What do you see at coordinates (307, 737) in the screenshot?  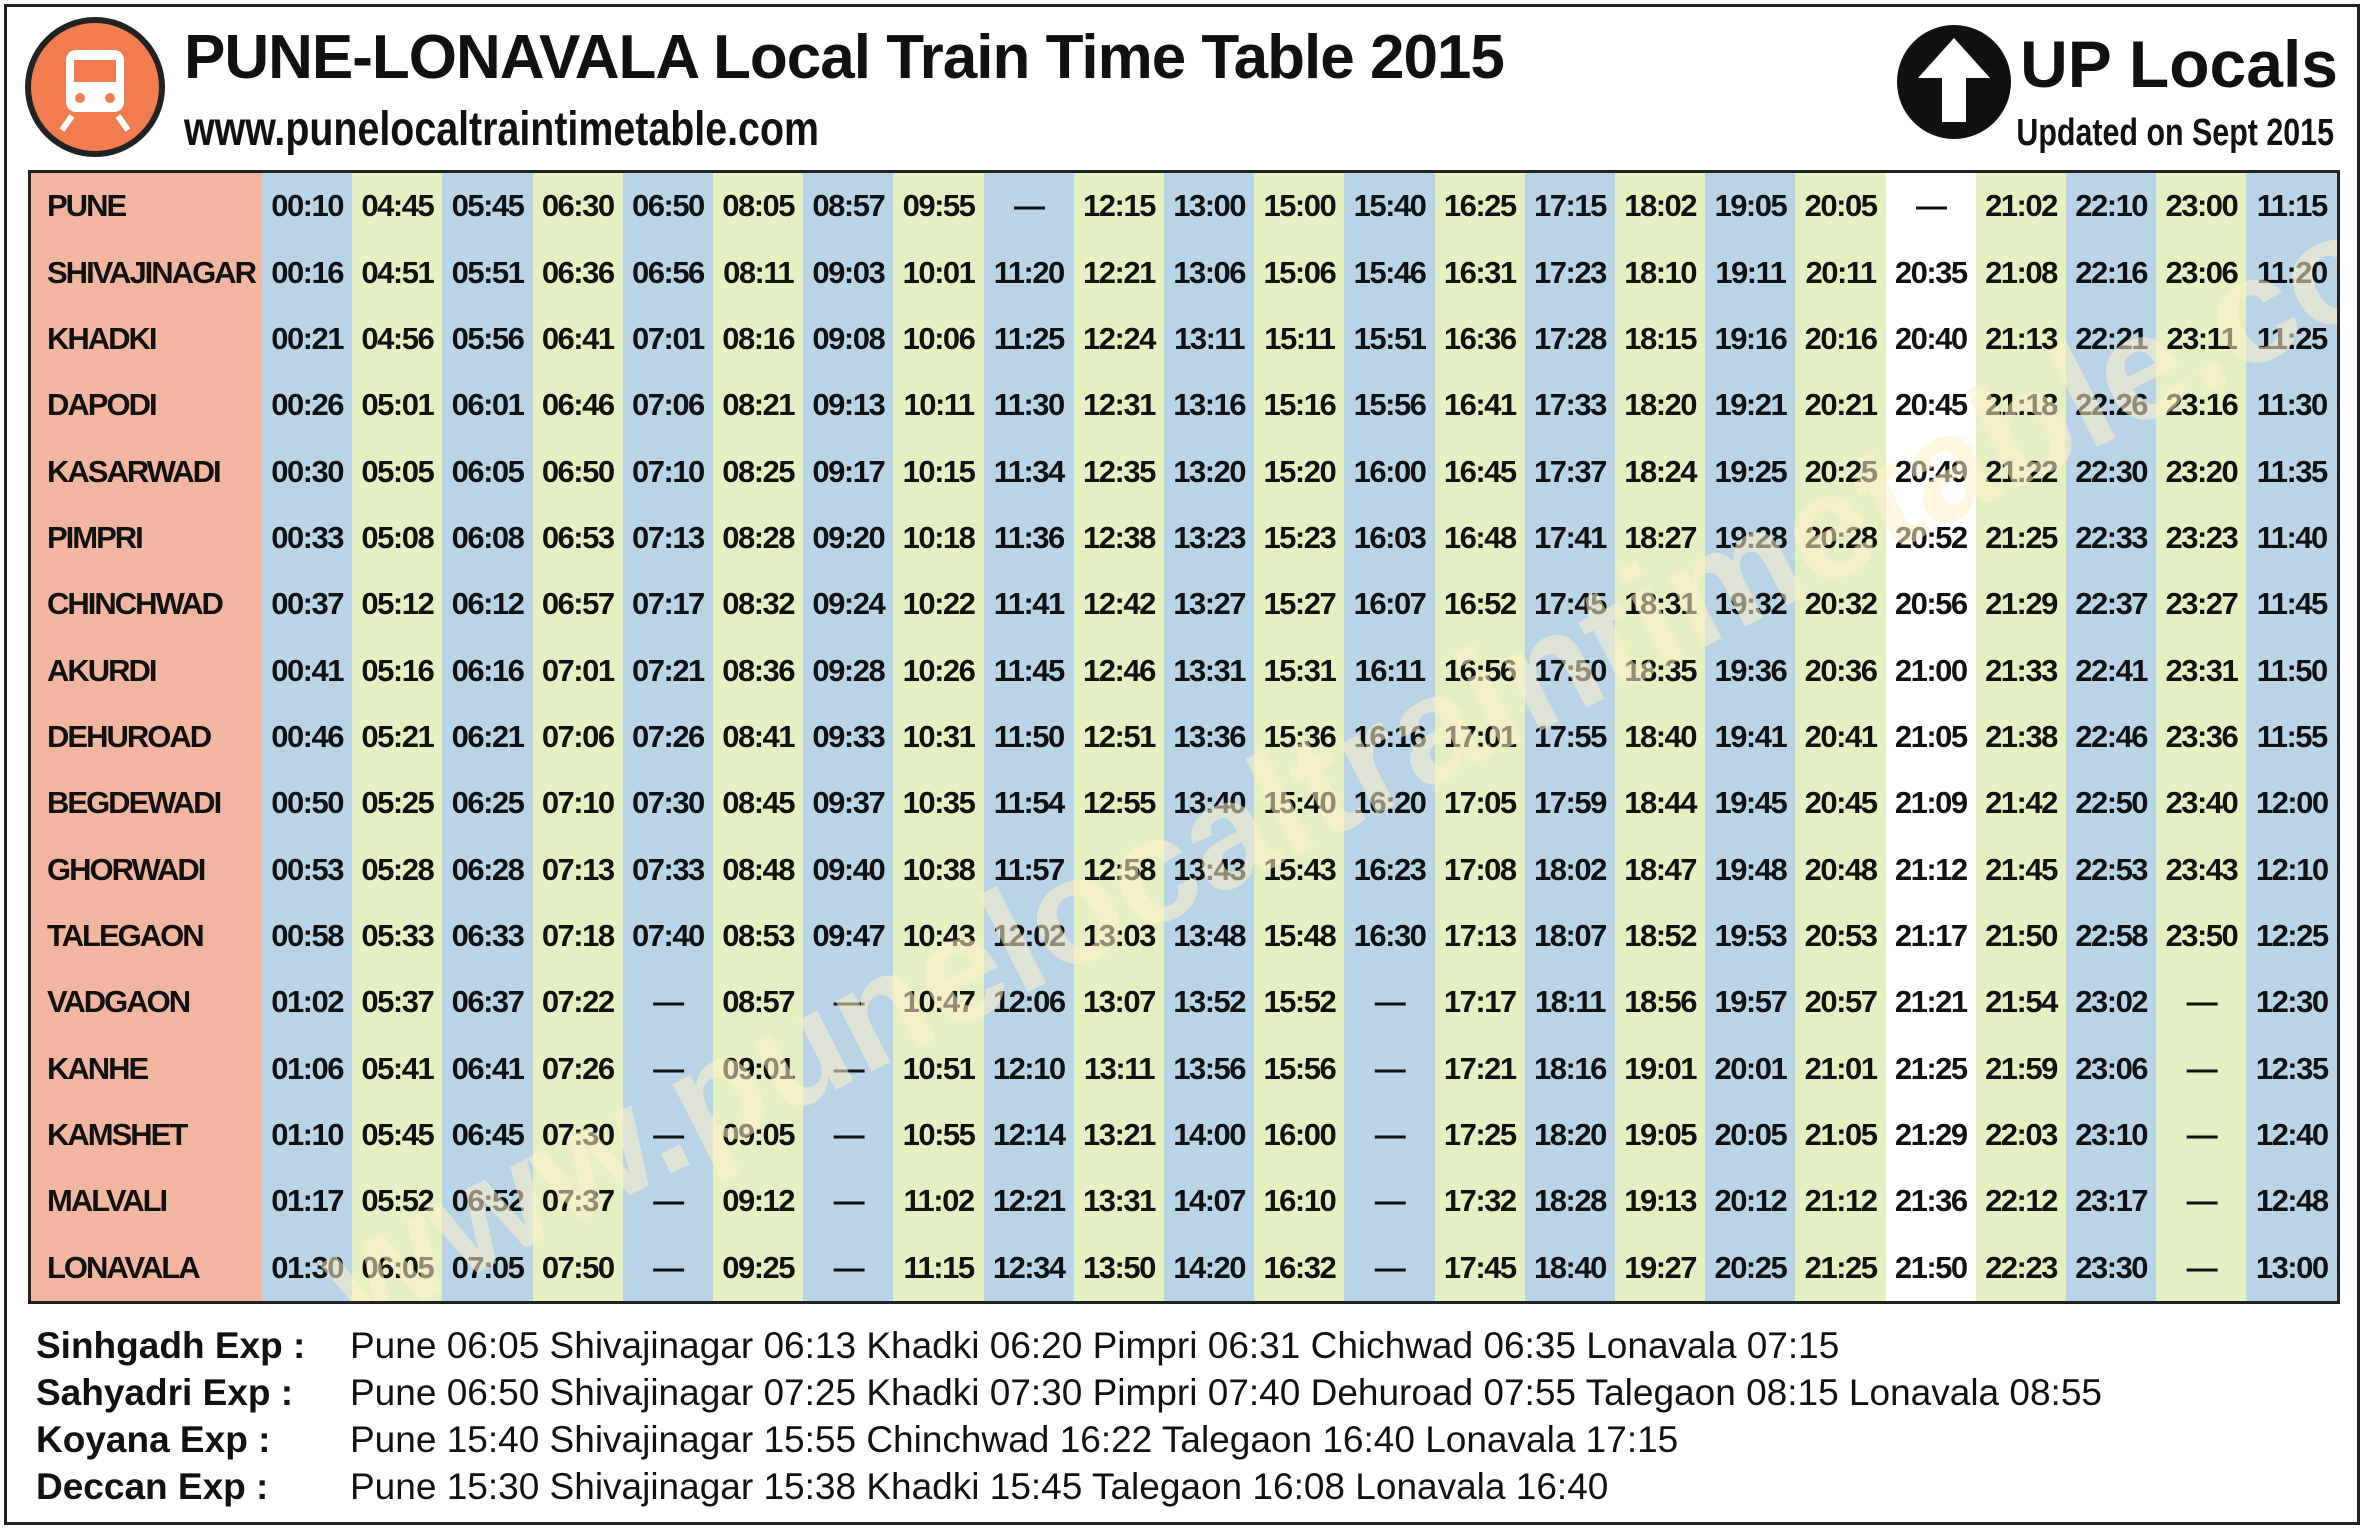 I see `time-cell: 00:46` at bounding box center [307, 737].